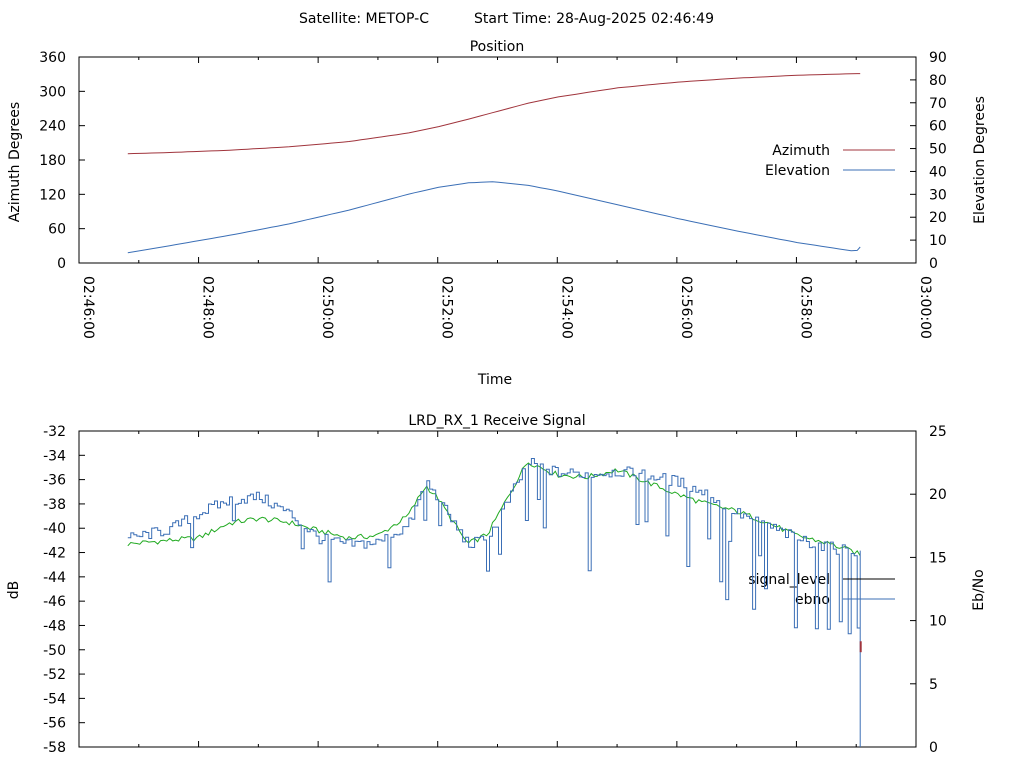 This screenshot has height=772, width=1024. I want to click on legend-label-elevation: Elevation, so click(797, 171).